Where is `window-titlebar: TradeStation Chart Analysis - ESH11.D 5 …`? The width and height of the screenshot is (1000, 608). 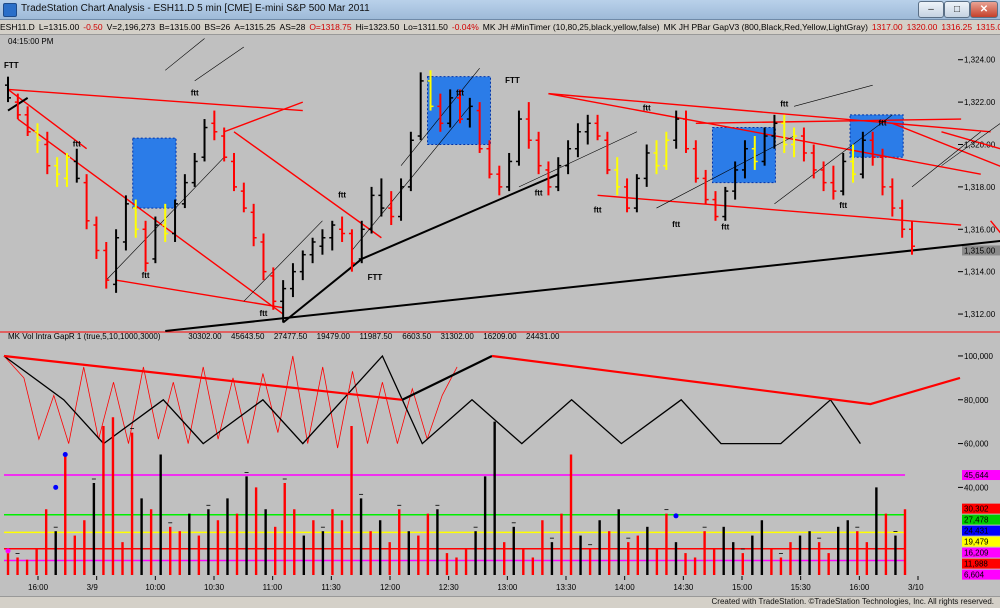
window-titlebar: TradeStation Chart Analysis - ESH11.D 5 … is located at coordinates (500, 10).